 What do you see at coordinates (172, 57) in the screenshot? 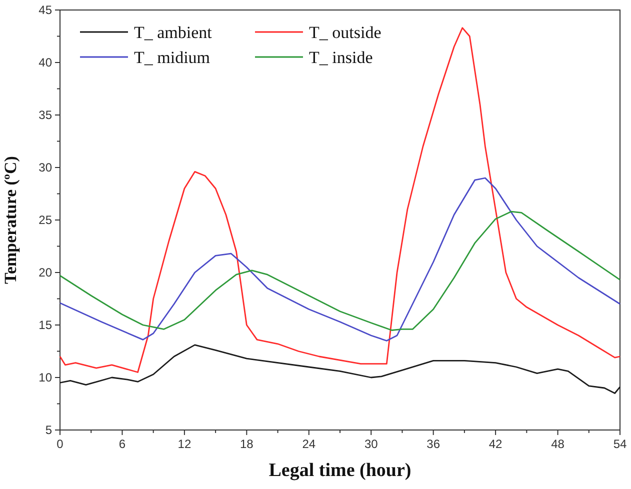
I see `legend-label: T_ midium` at bounding box center [172, 57].